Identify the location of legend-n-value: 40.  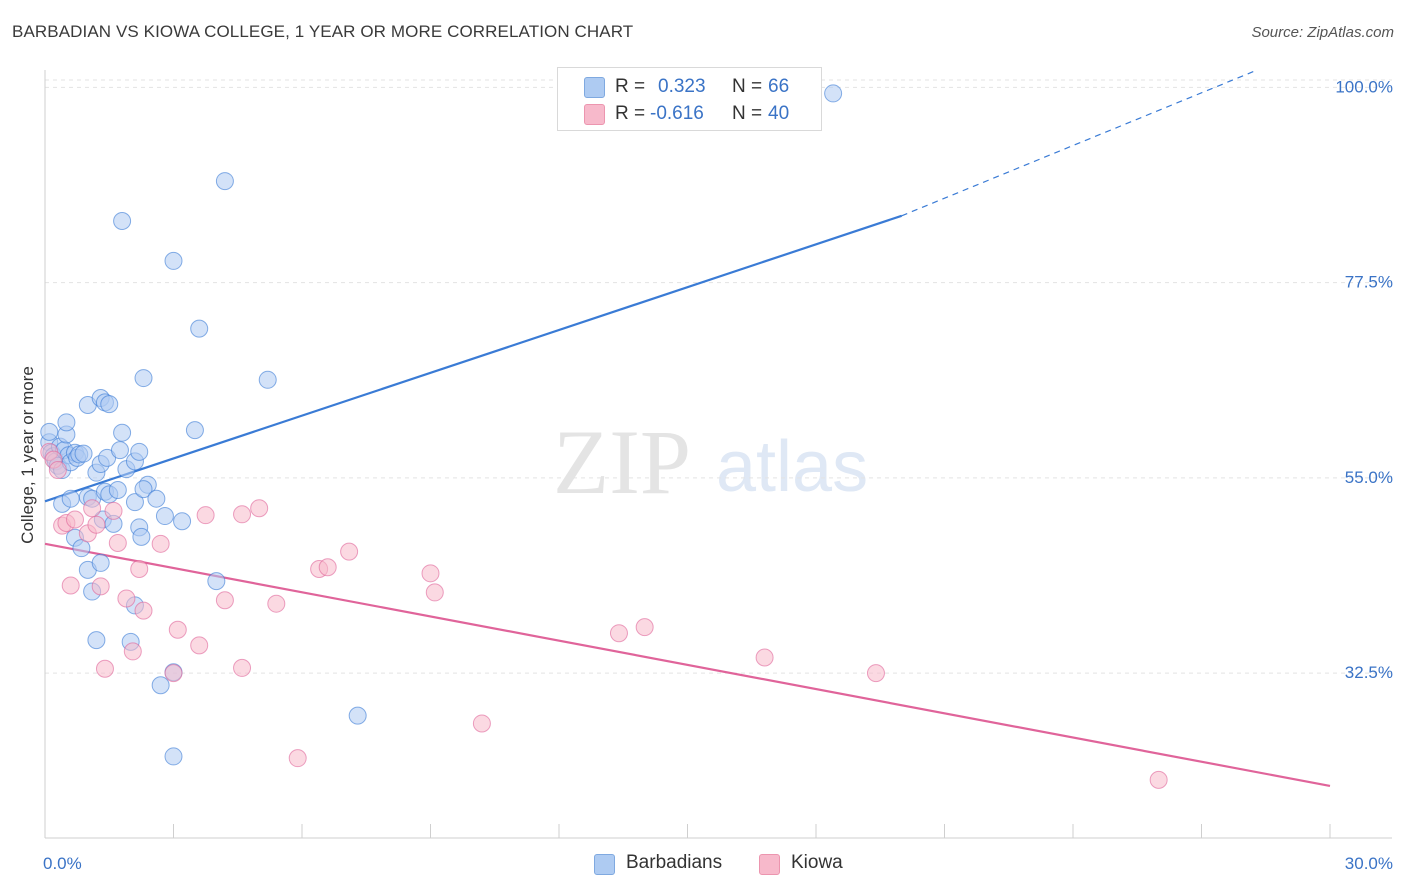
(779, 113).